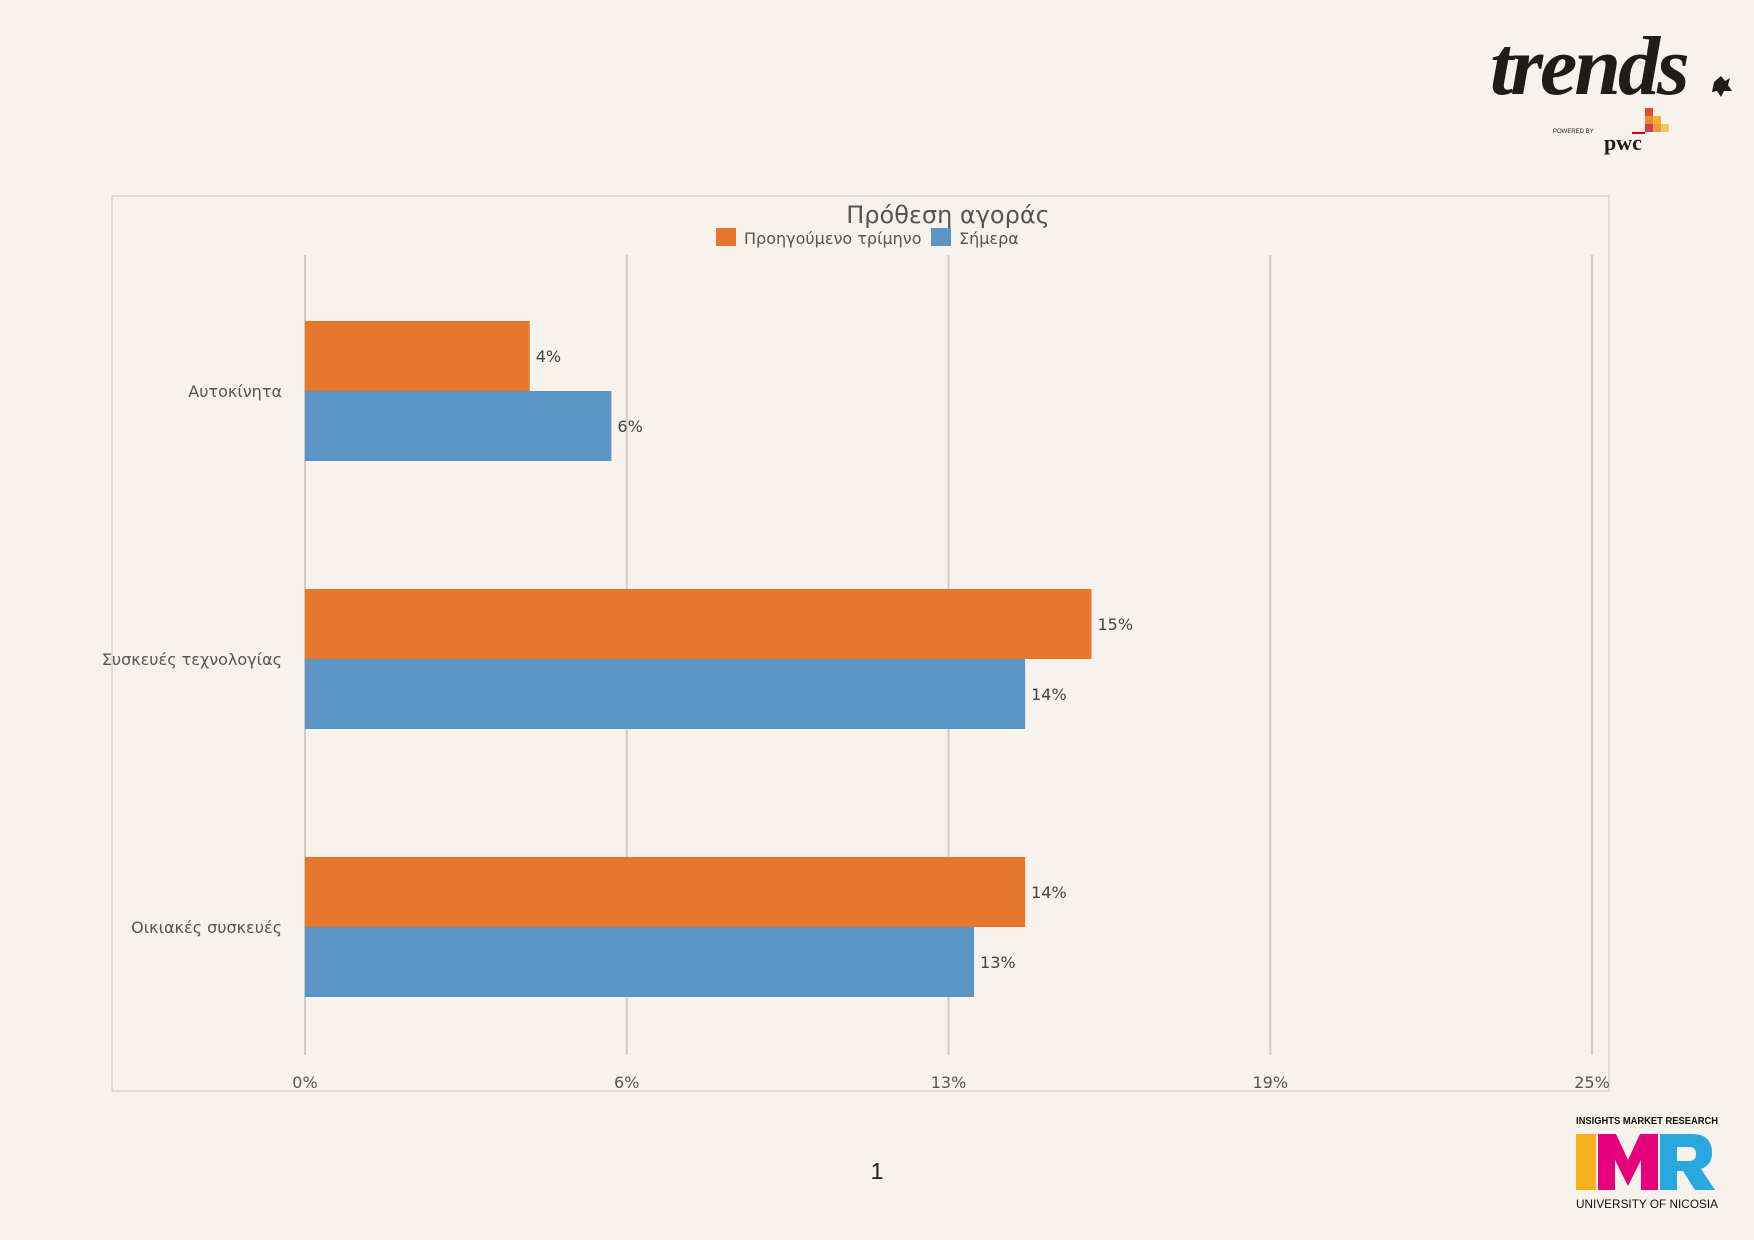  I want to click on bar-value-label: 13%, so click(998, 962).